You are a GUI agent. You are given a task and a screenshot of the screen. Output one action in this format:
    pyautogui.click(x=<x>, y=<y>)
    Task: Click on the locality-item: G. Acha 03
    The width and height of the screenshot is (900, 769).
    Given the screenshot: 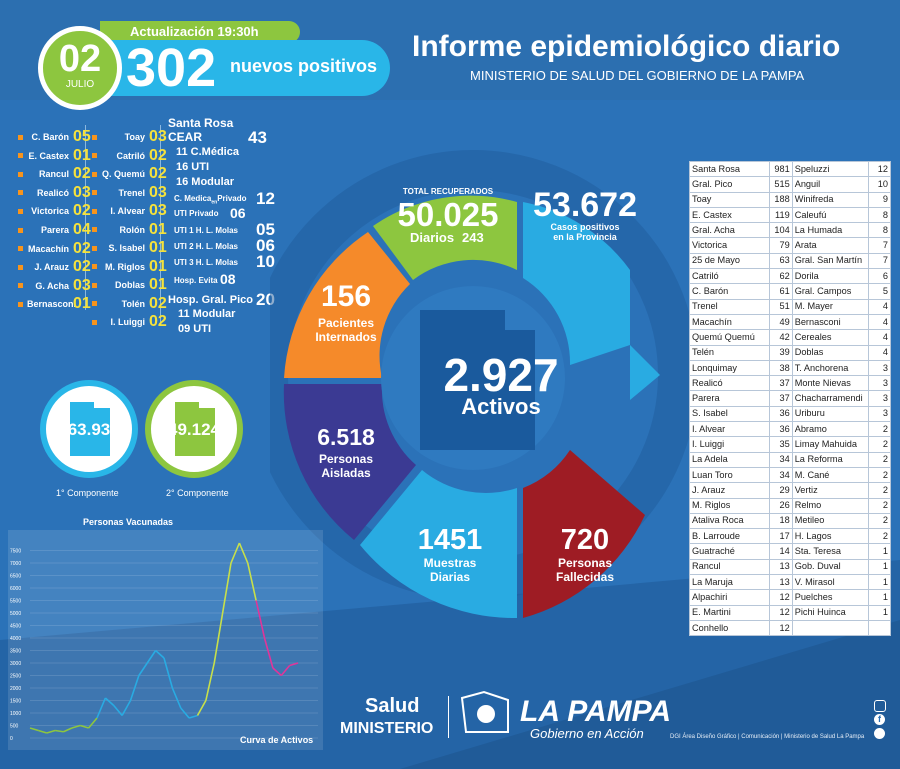 What is the action you would take?
    pyautogui.click(x=54, y=286)
    